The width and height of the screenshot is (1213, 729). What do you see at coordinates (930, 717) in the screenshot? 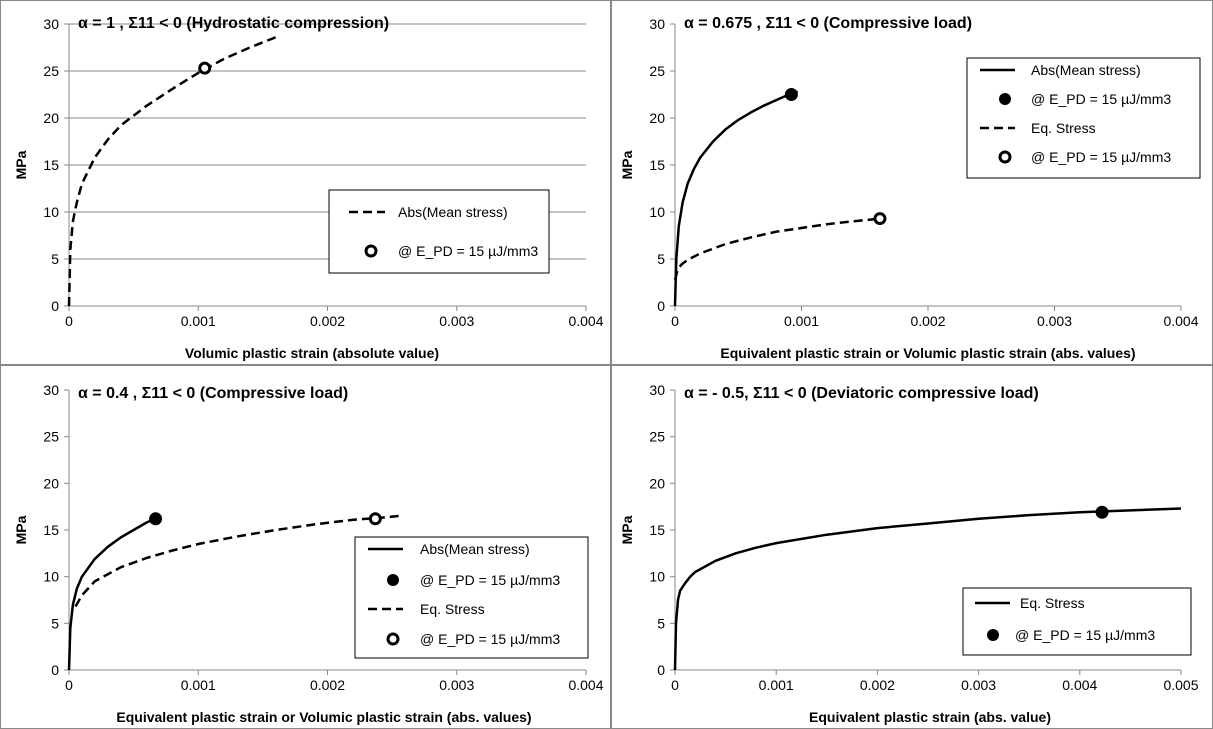
I see `x-axis-label: Equivalent plastic strain (abs. value)` at bounding box center [930, 717].